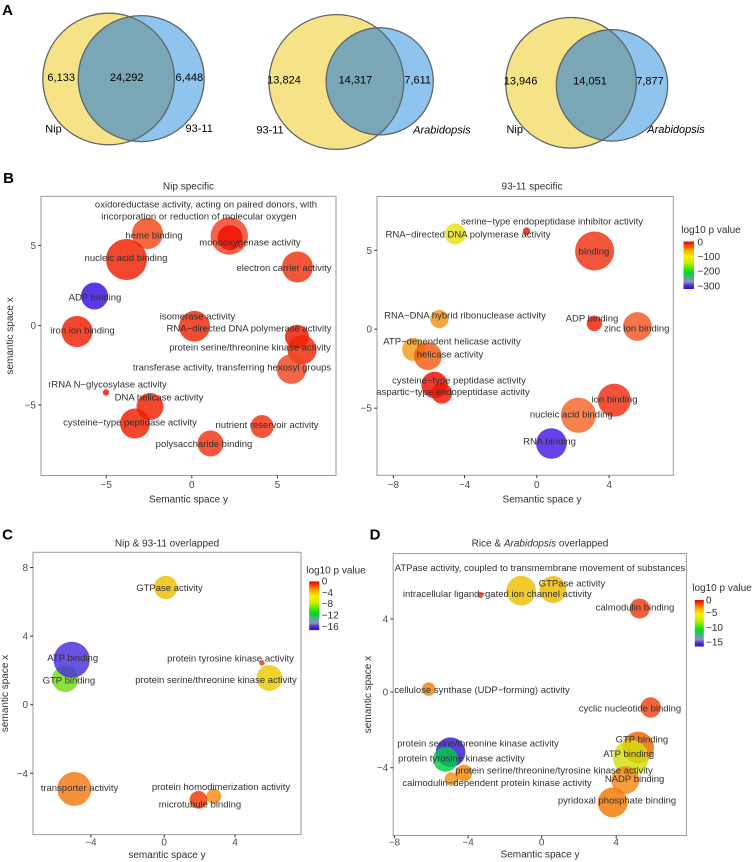  I want to click on svg-text: 7,877, so click(650, 82).